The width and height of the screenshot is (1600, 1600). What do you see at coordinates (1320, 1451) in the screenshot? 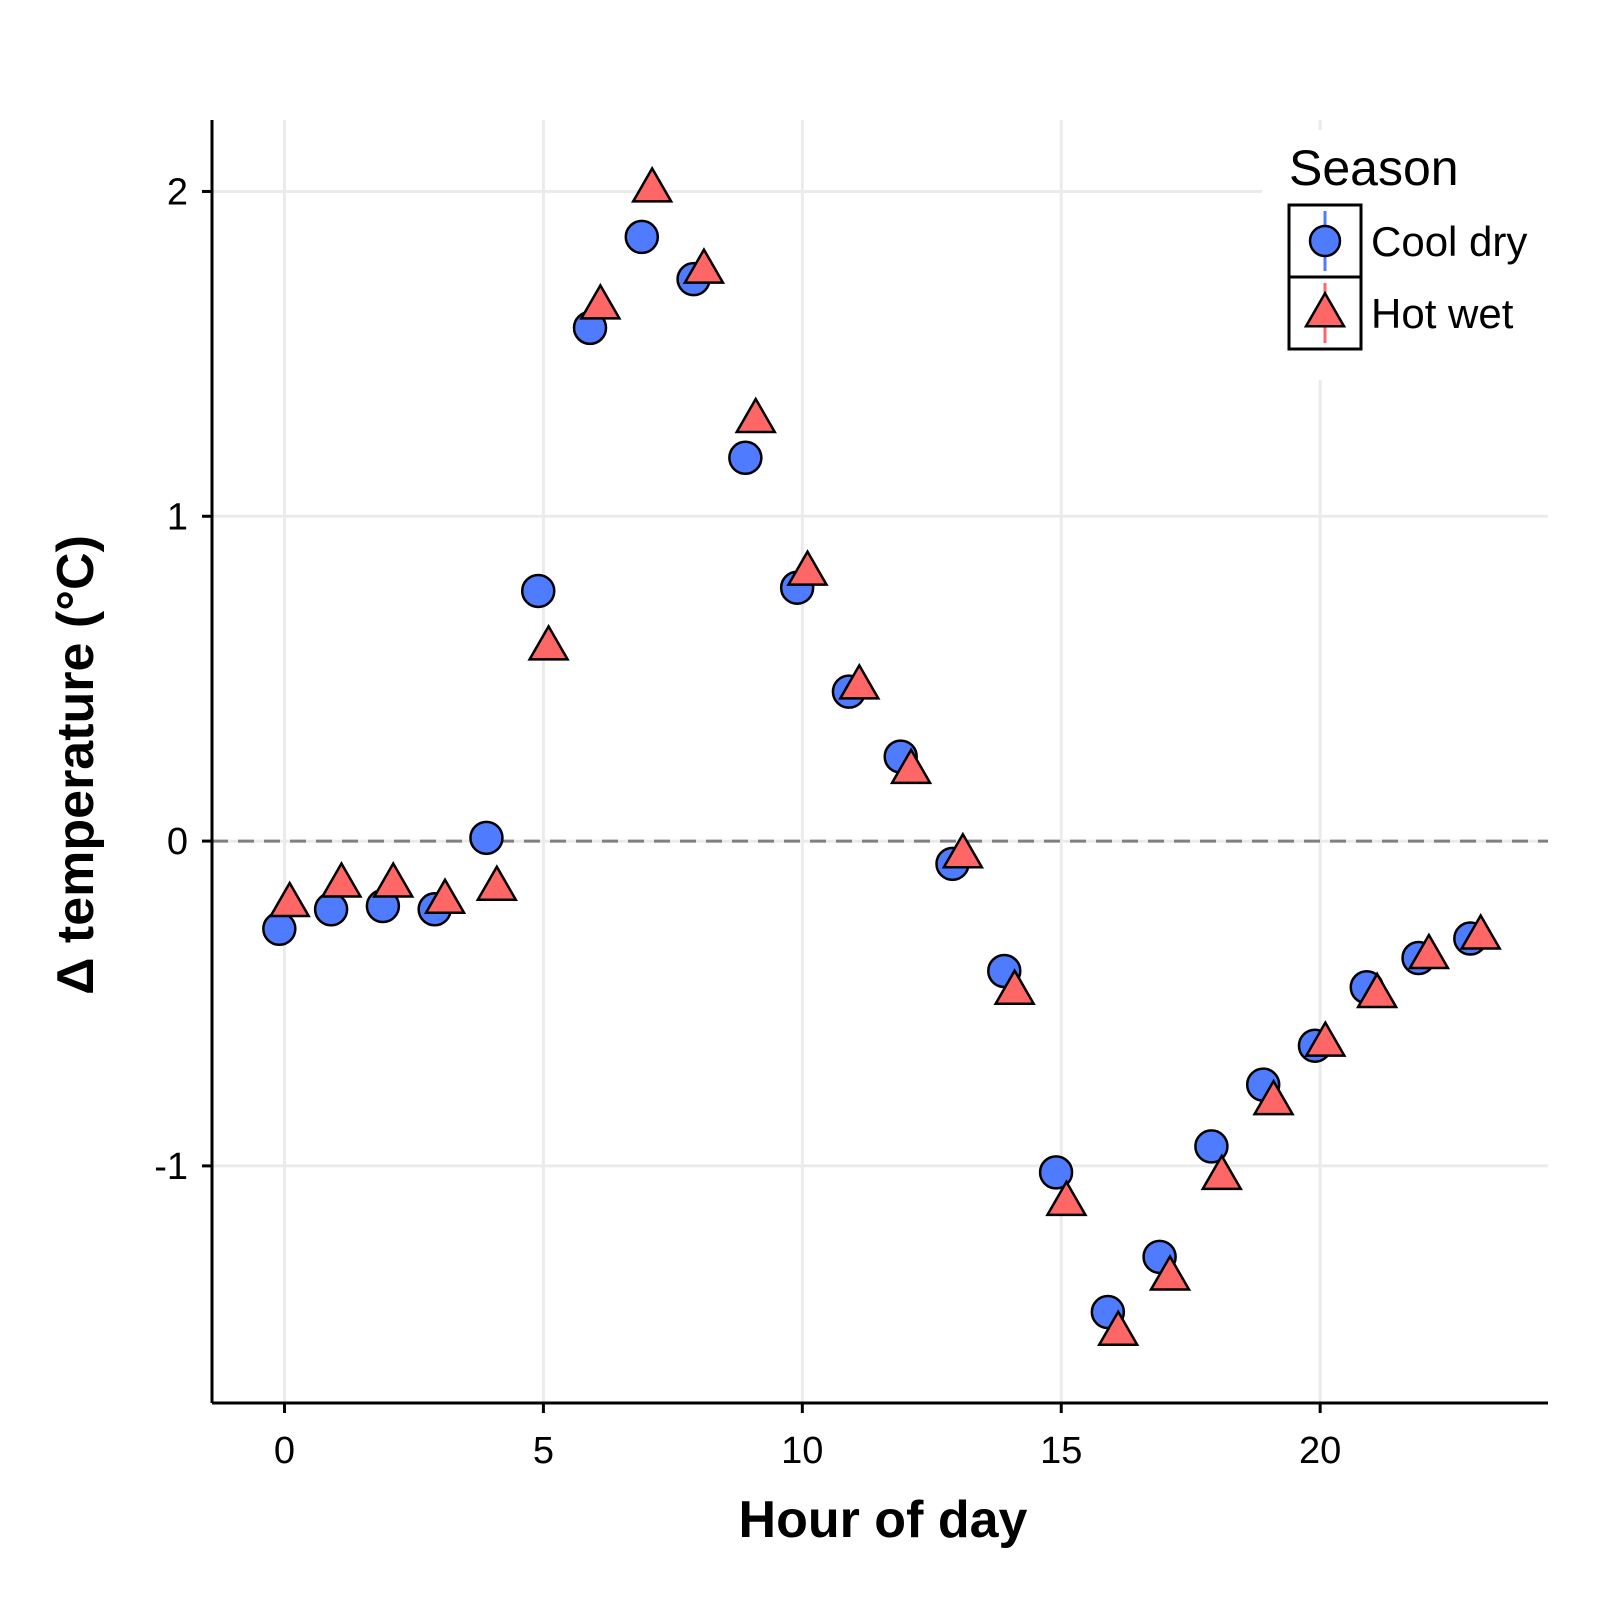
I see `x-tick-label: 20` at bounding box center [1320, 1451].